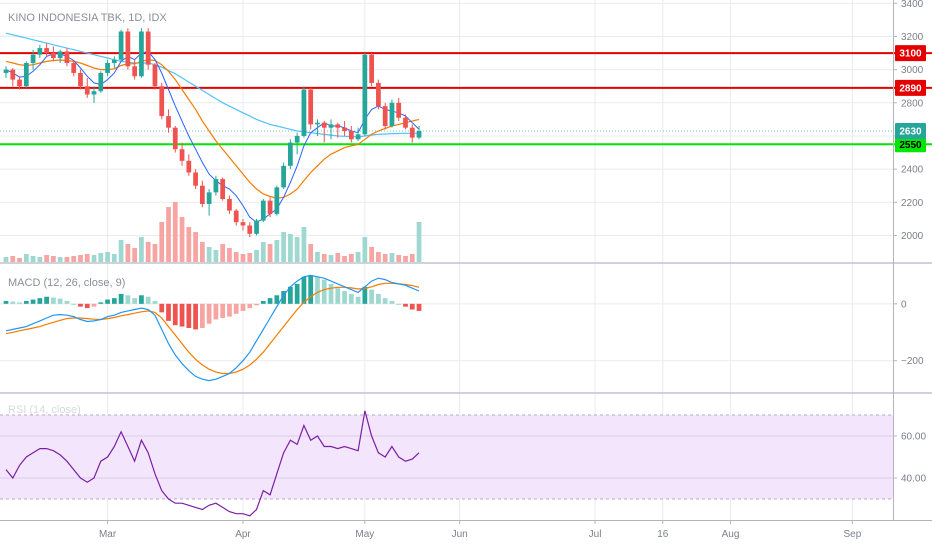  What do you see at coordinates (212, 232) in the screenshot?
I see `volume-bars` at bounding box center [212, 232].